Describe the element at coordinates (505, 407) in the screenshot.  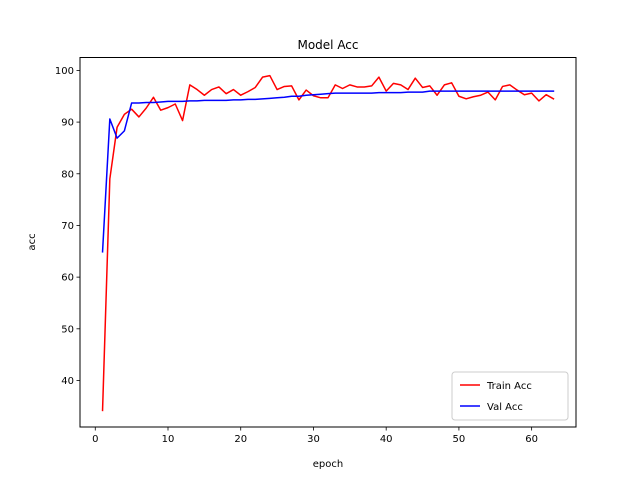
I see `legend-label-val: Val Acc` at that location.